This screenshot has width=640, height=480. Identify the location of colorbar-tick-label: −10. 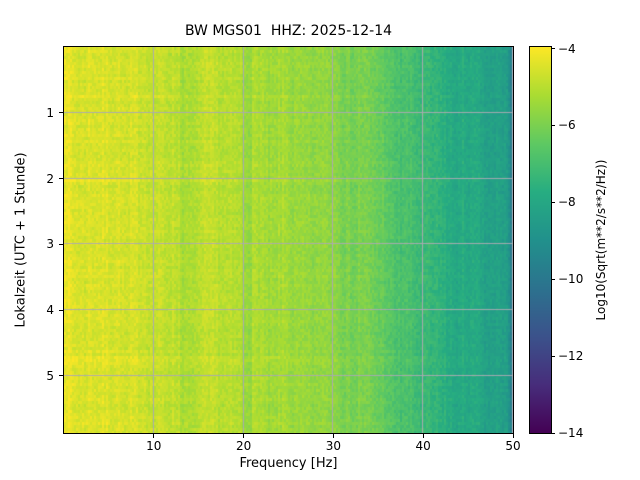
(571, 279).